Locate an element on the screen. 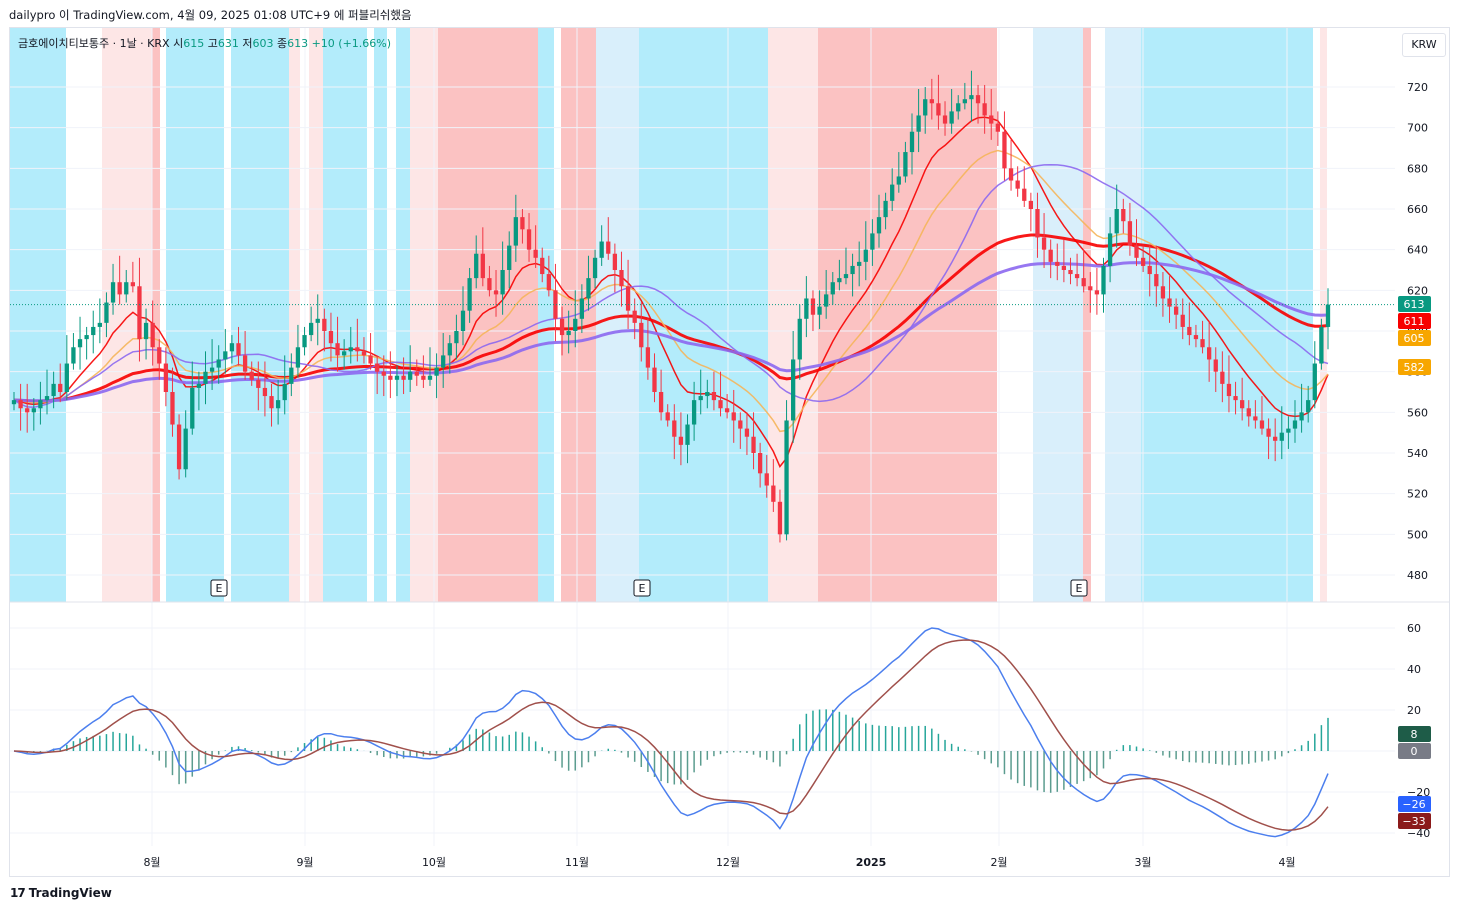 The height and width of the screenshot is (912, 1460). high-label: 고 is located at coordinates (212, 43).